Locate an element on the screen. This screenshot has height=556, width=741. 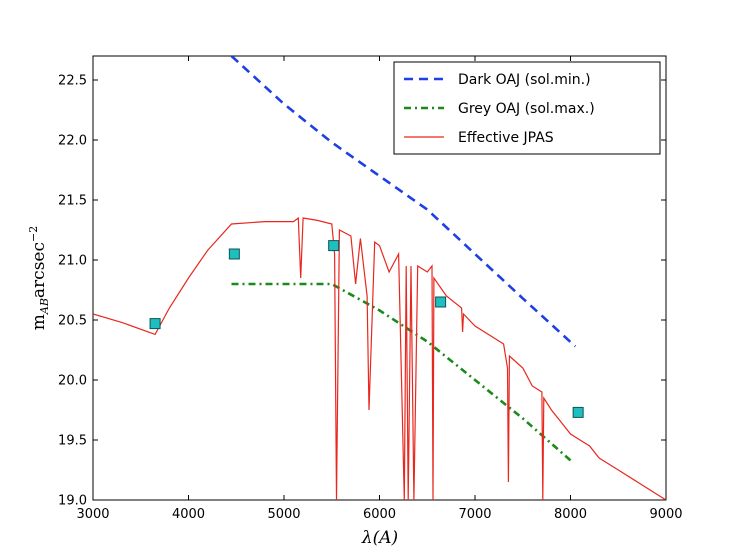
y-tick-label: 19.0 is located at coordinates (72, 501).